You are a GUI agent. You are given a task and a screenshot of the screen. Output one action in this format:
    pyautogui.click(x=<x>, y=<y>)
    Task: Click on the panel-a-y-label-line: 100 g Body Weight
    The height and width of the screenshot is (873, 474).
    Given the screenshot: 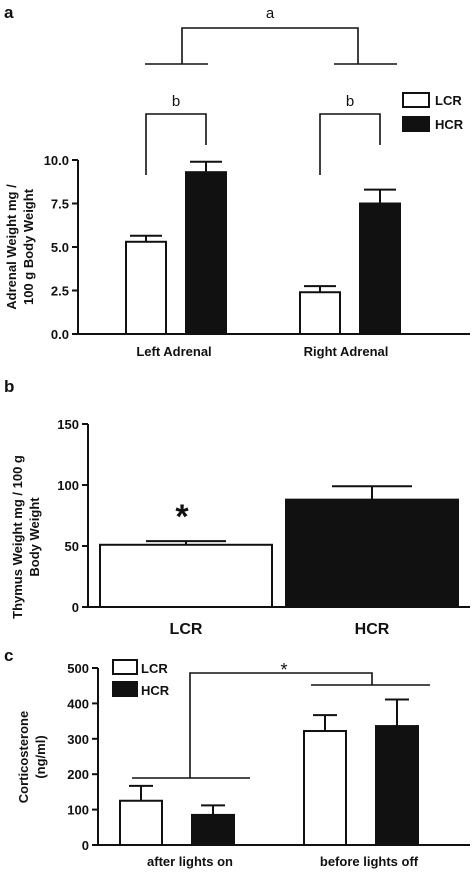 What is the action you would take?
    pyautogui.click(x=28, y=246)
    